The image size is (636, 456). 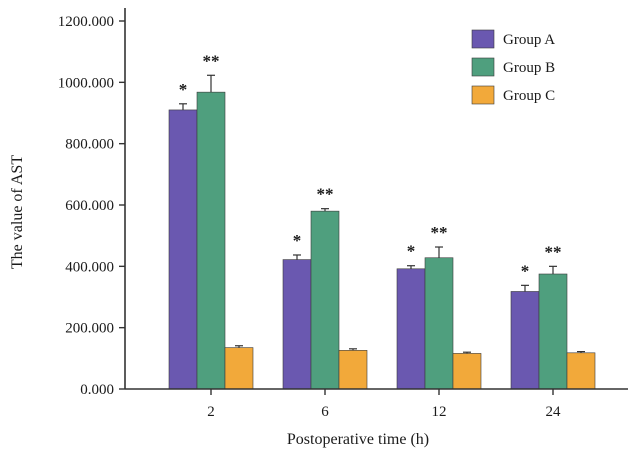 I want to click on y-axis-title: The value of AST, so click(x=17, y=212).